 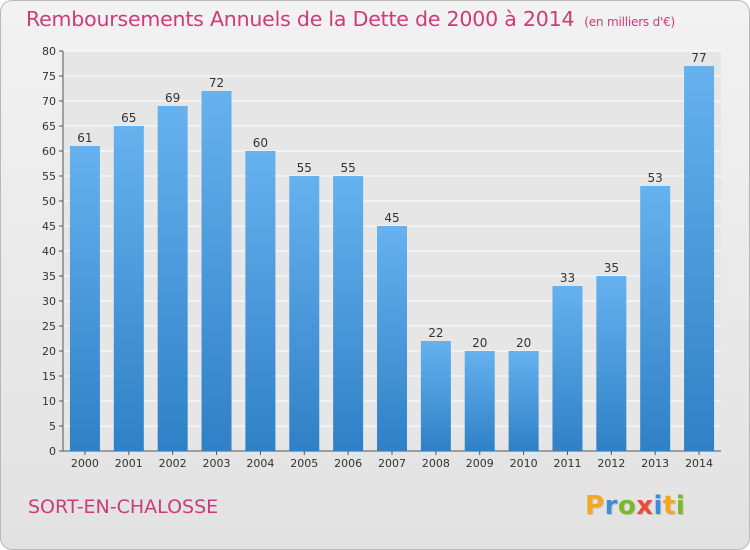 What do you see at coordinates (567, 463) in the screenshot?
I see `x-tick-label: 2011` at bounding box center [567, 463].